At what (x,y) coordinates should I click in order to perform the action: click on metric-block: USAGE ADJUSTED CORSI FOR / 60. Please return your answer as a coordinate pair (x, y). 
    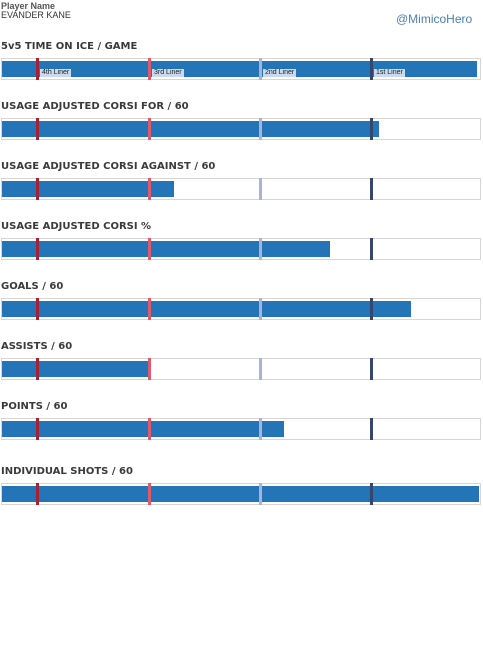
    Looking at the image, I should click on (241, 122).